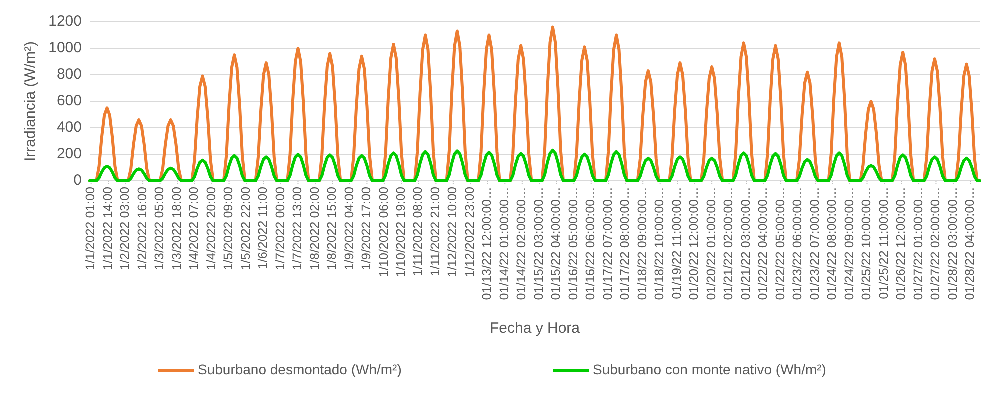  I want to click on x-tick-label: 1/8/2022 02:00, so click(315, 228).